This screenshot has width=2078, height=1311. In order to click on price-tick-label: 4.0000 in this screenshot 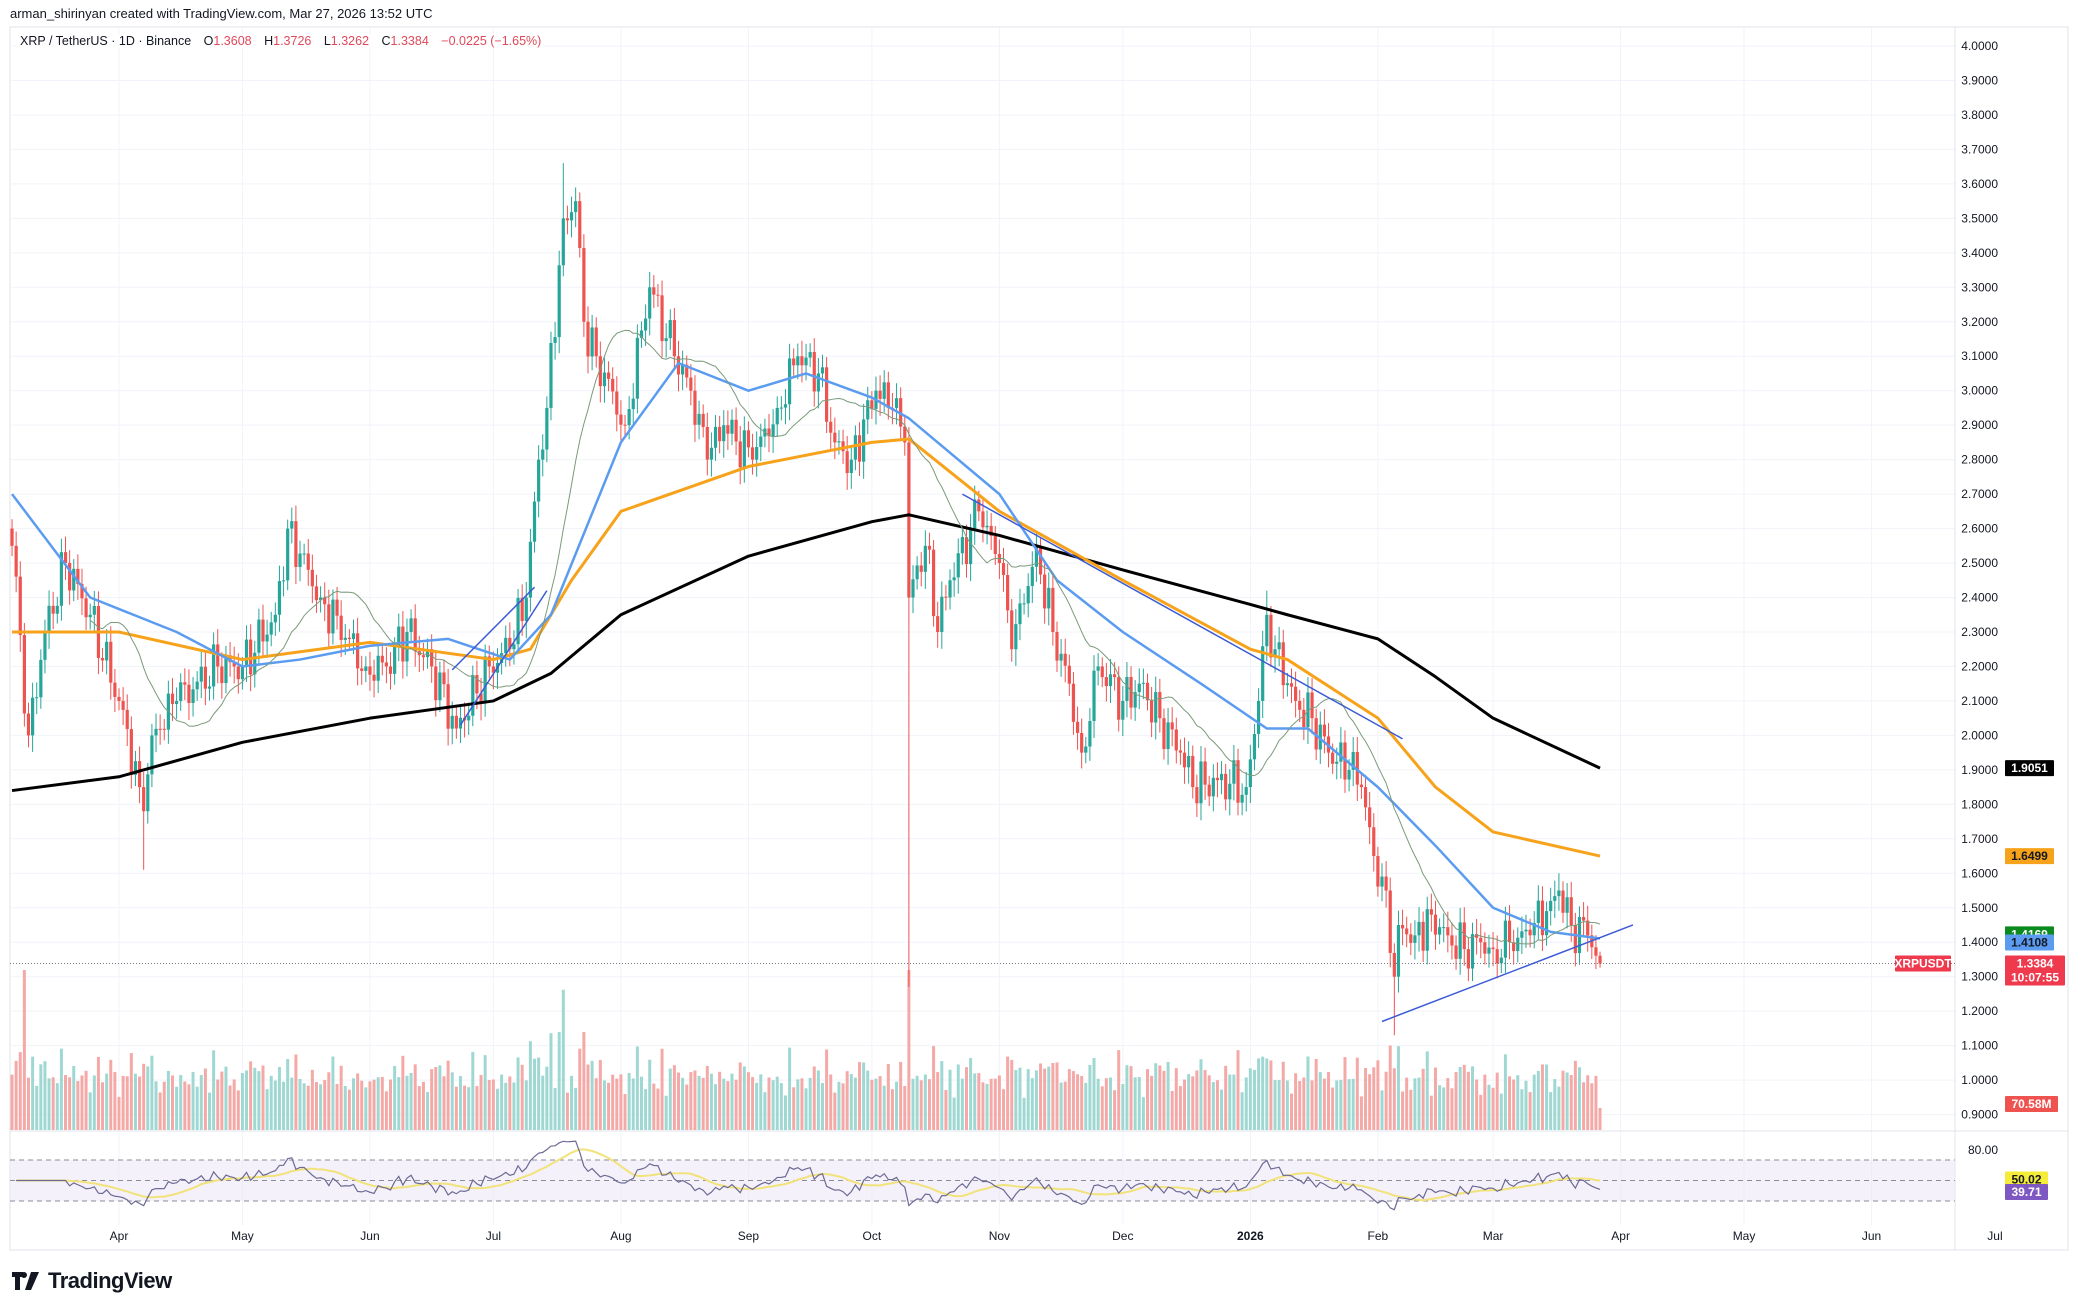, I will do `click(1979, 46)`.